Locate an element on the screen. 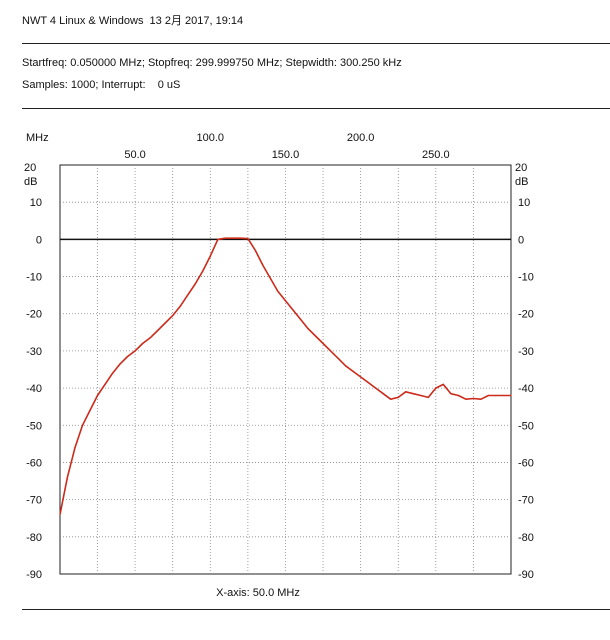  y-tick-label-left: 10 is located at coordinates (36, 203).